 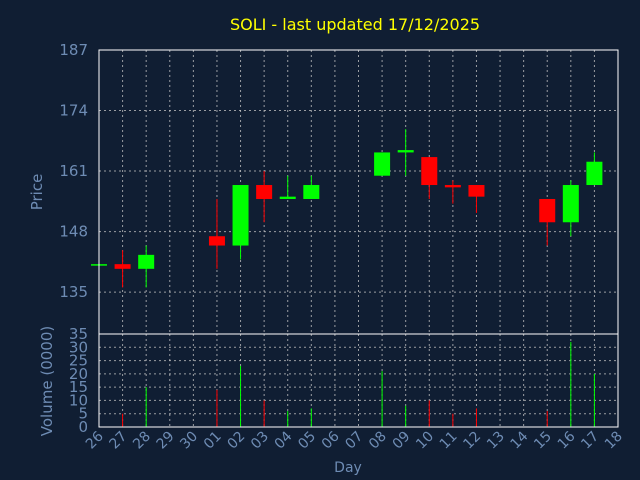 What do you see at coordinates (189, 441) in the screenshot?
I see `x-tick-label: 30` at bounding box center [189, 441].